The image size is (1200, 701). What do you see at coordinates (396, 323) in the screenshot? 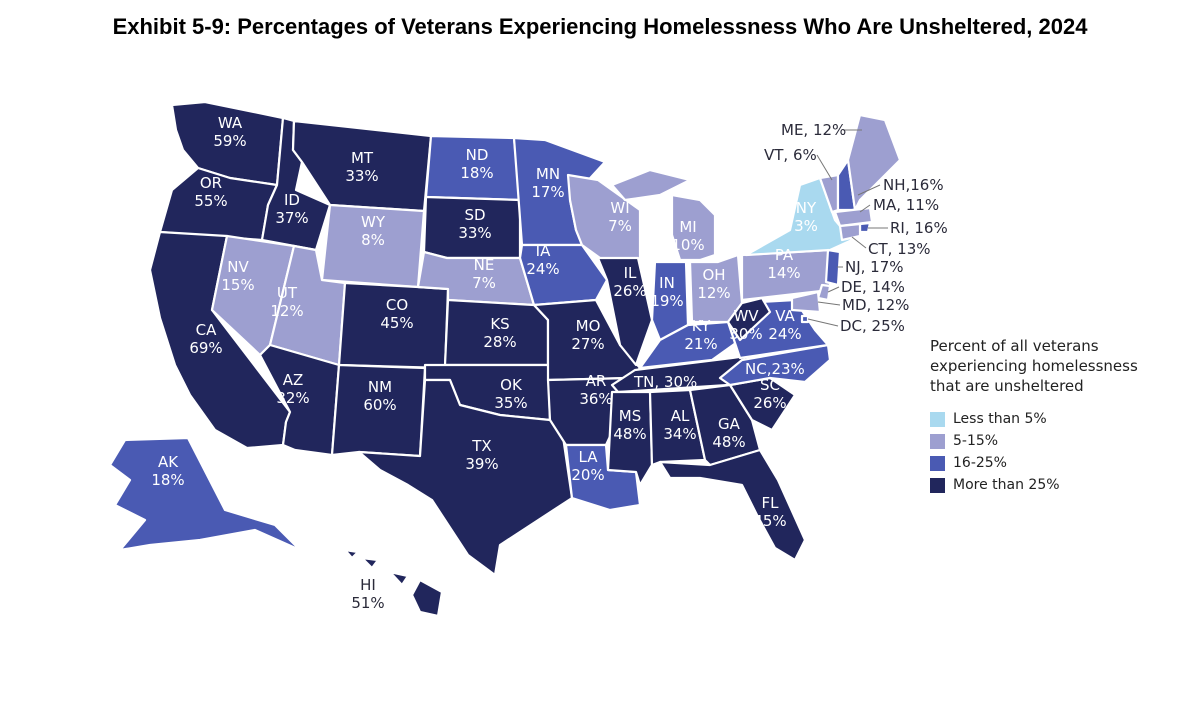
I see `state-value-co: 45%` at bounding box center [396, 323].